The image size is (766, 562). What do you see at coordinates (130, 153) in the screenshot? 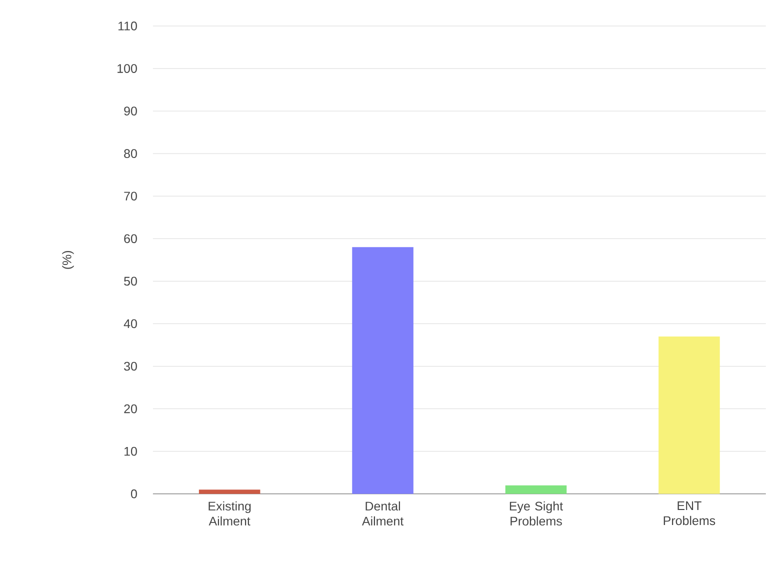
I see `y-tick-label: 80` at bounding box center [130, 153].